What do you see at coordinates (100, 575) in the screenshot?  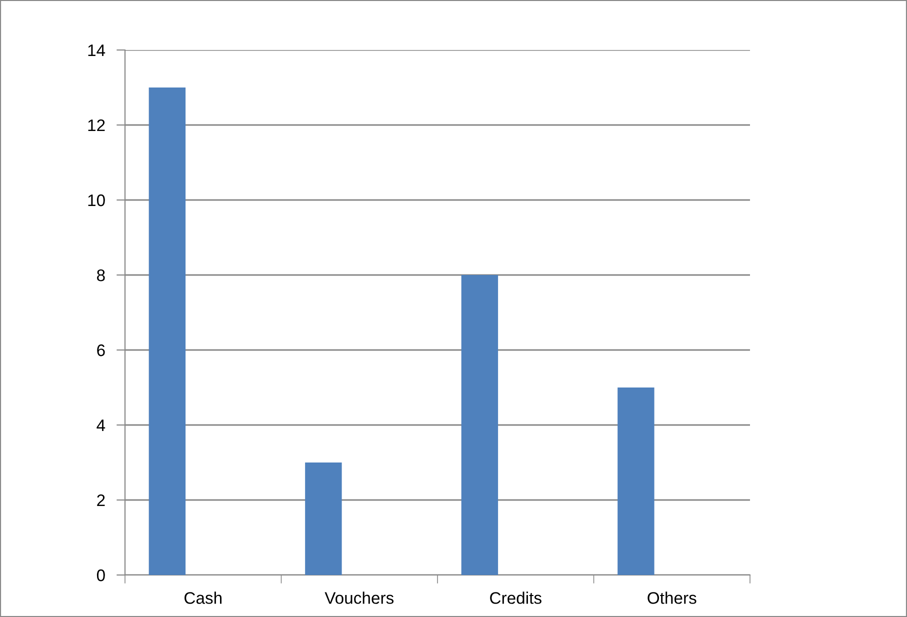 I see `y-tick-label: 0` at bounding box center [100, 575].